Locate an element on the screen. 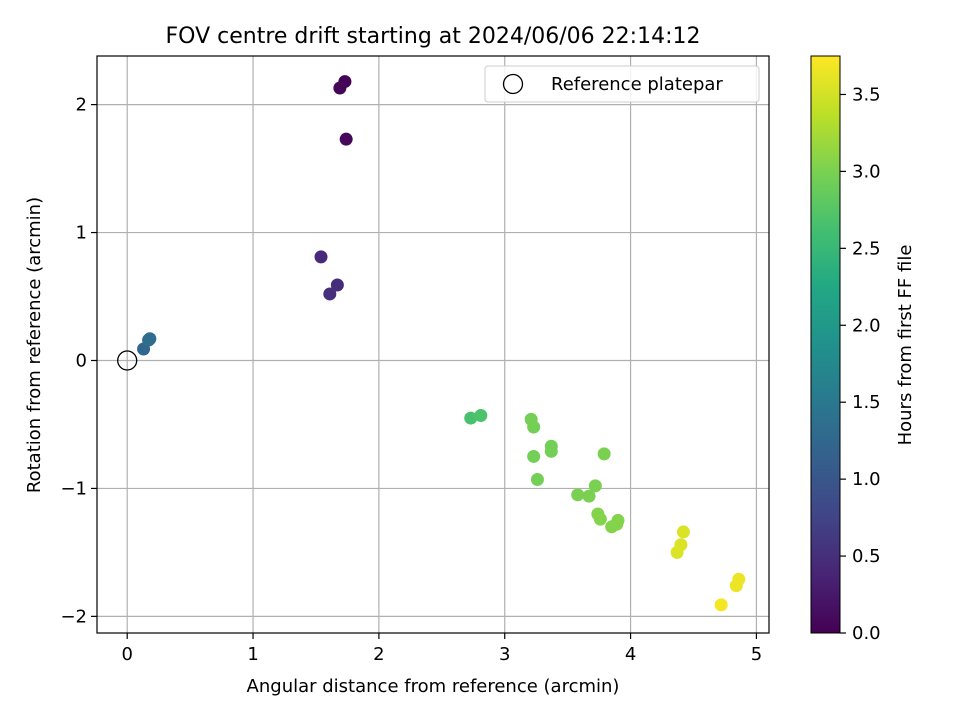 This screenshot has width=960, height=720. reference-platepar-marker is located at coordinates (127, 360).